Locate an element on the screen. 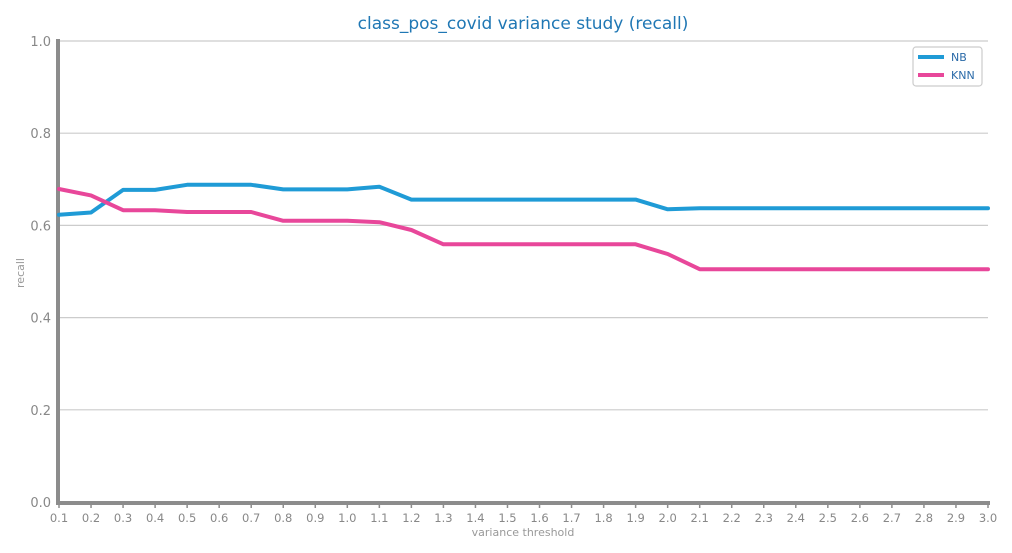 This screenshot has height=553, width=1012. x-tick-label: 1.7 is located at coordinates (571, 518).